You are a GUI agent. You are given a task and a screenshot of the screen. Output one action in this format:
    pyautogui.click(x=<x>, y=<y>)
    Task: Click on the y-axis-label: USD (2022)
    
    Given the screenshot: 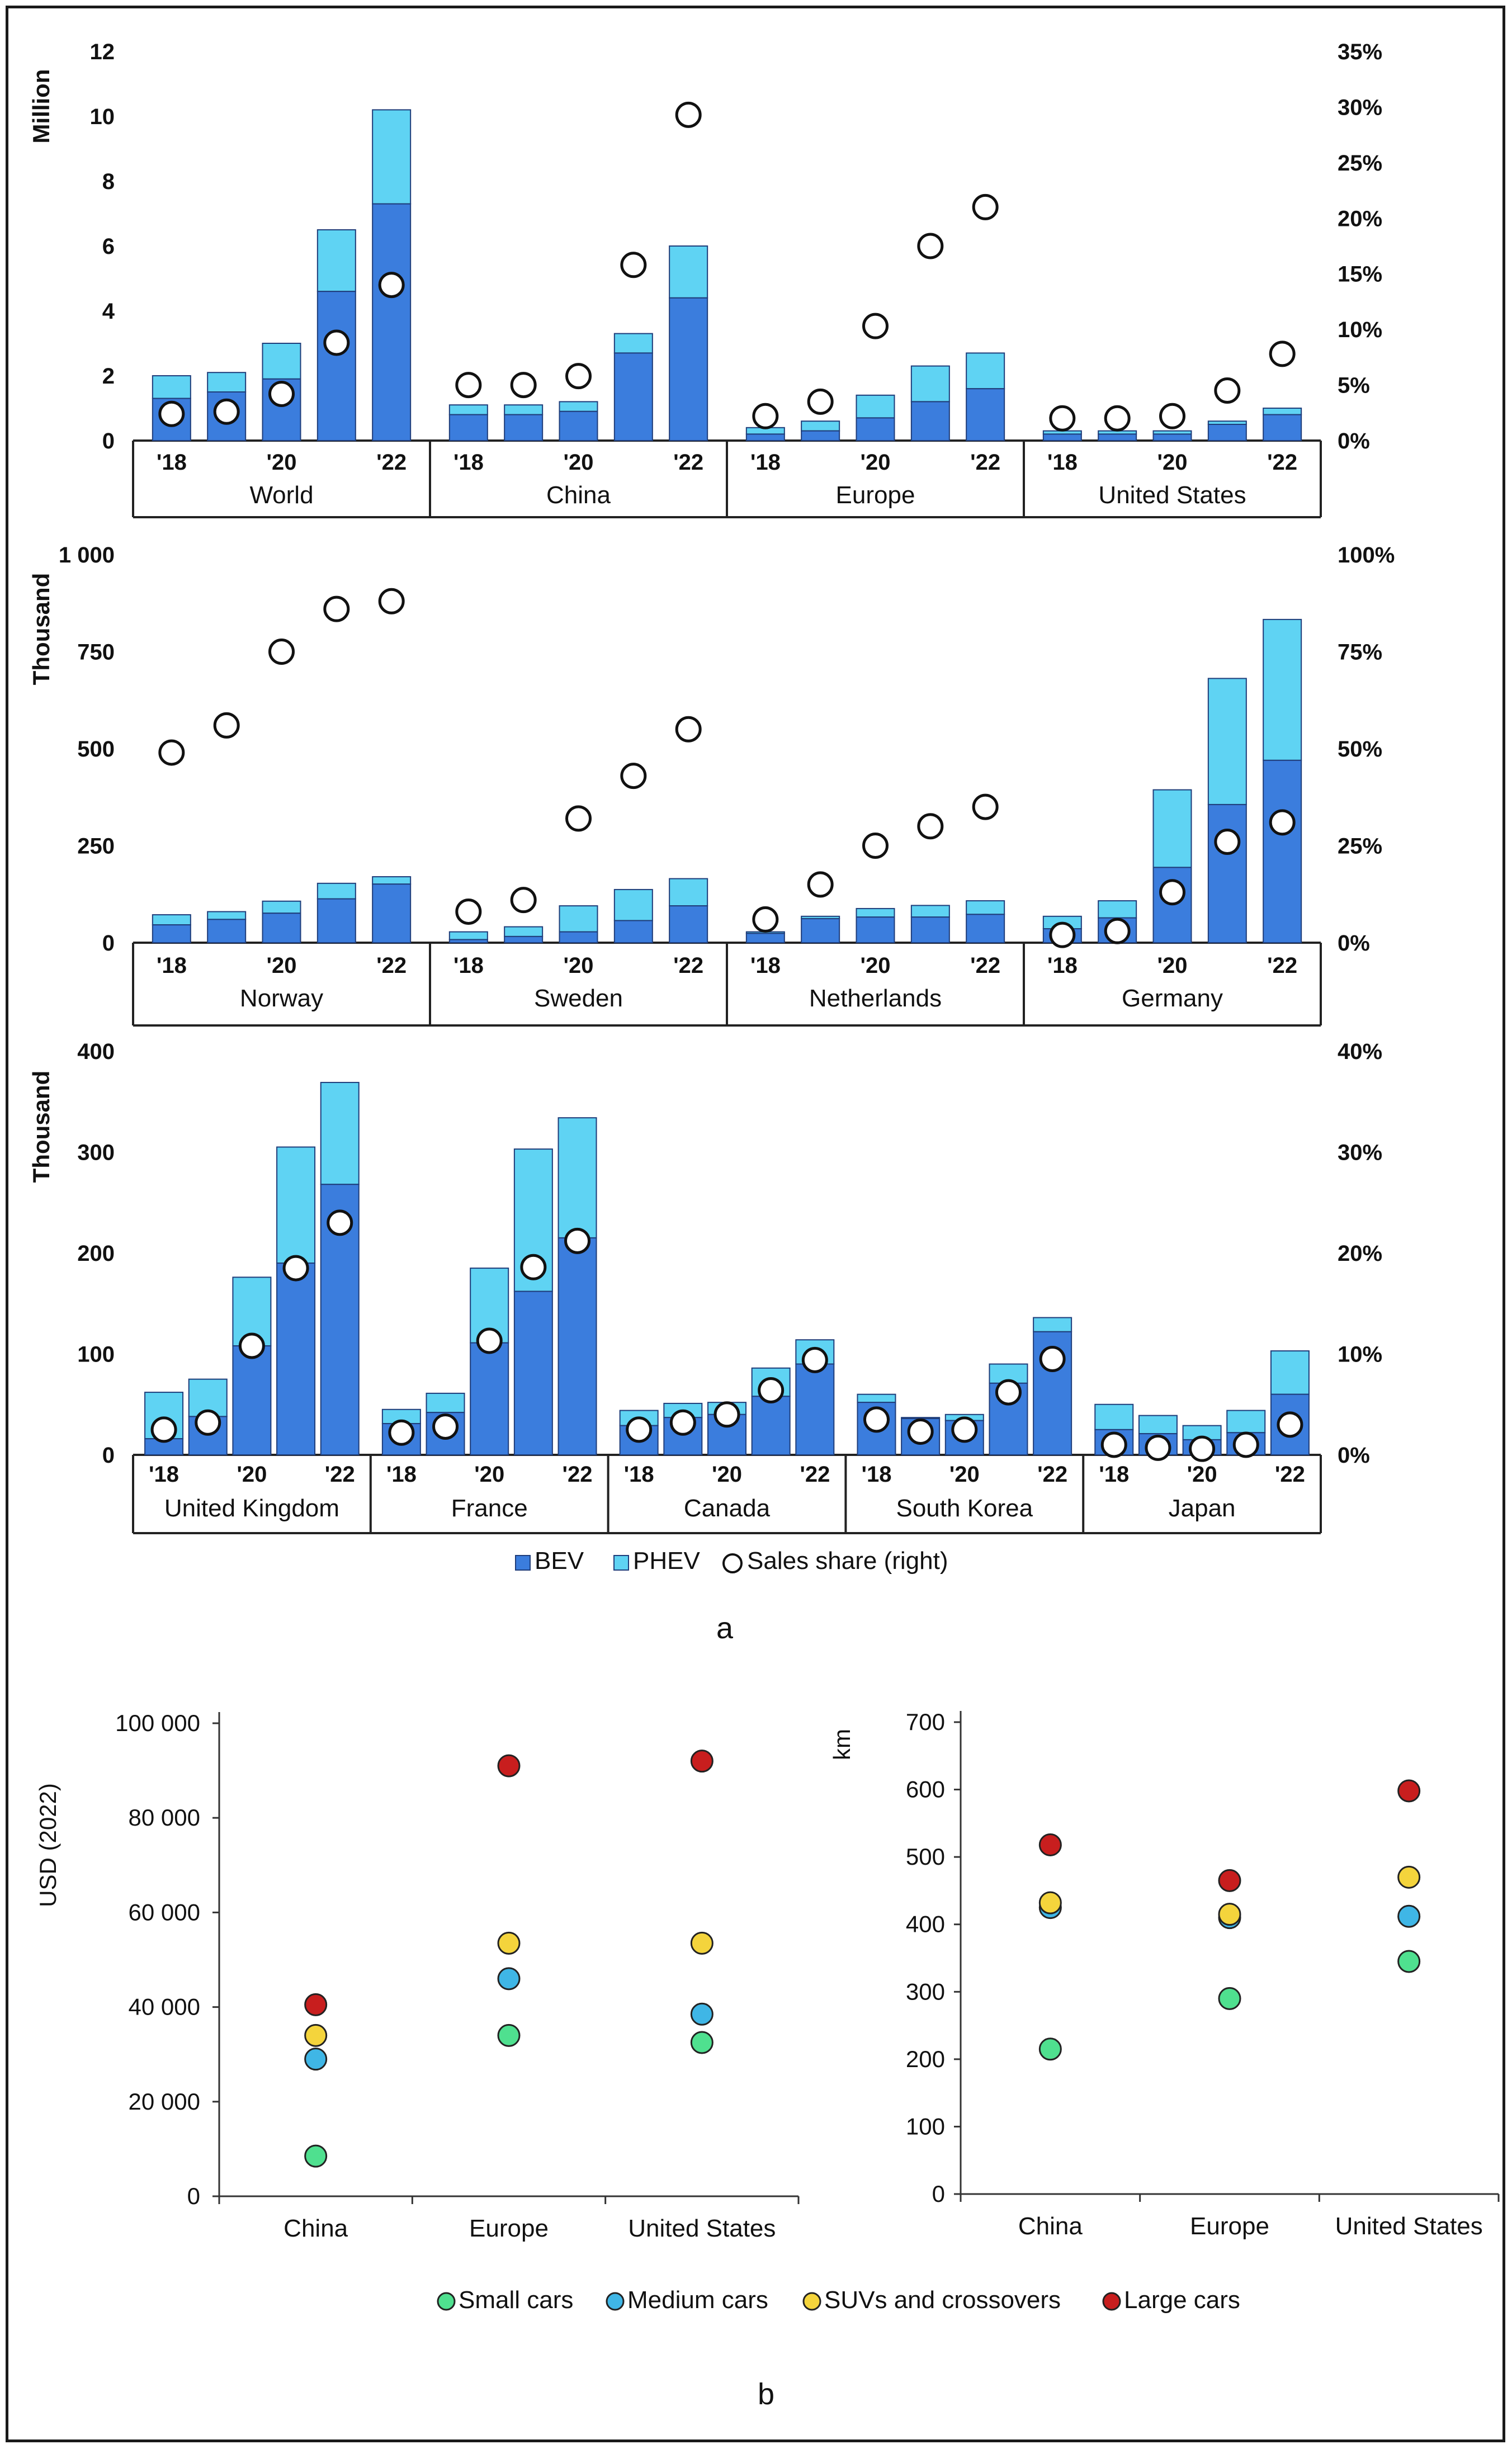 What is the action you would take?
    pyautogui.click(x=48, y=1845)
    